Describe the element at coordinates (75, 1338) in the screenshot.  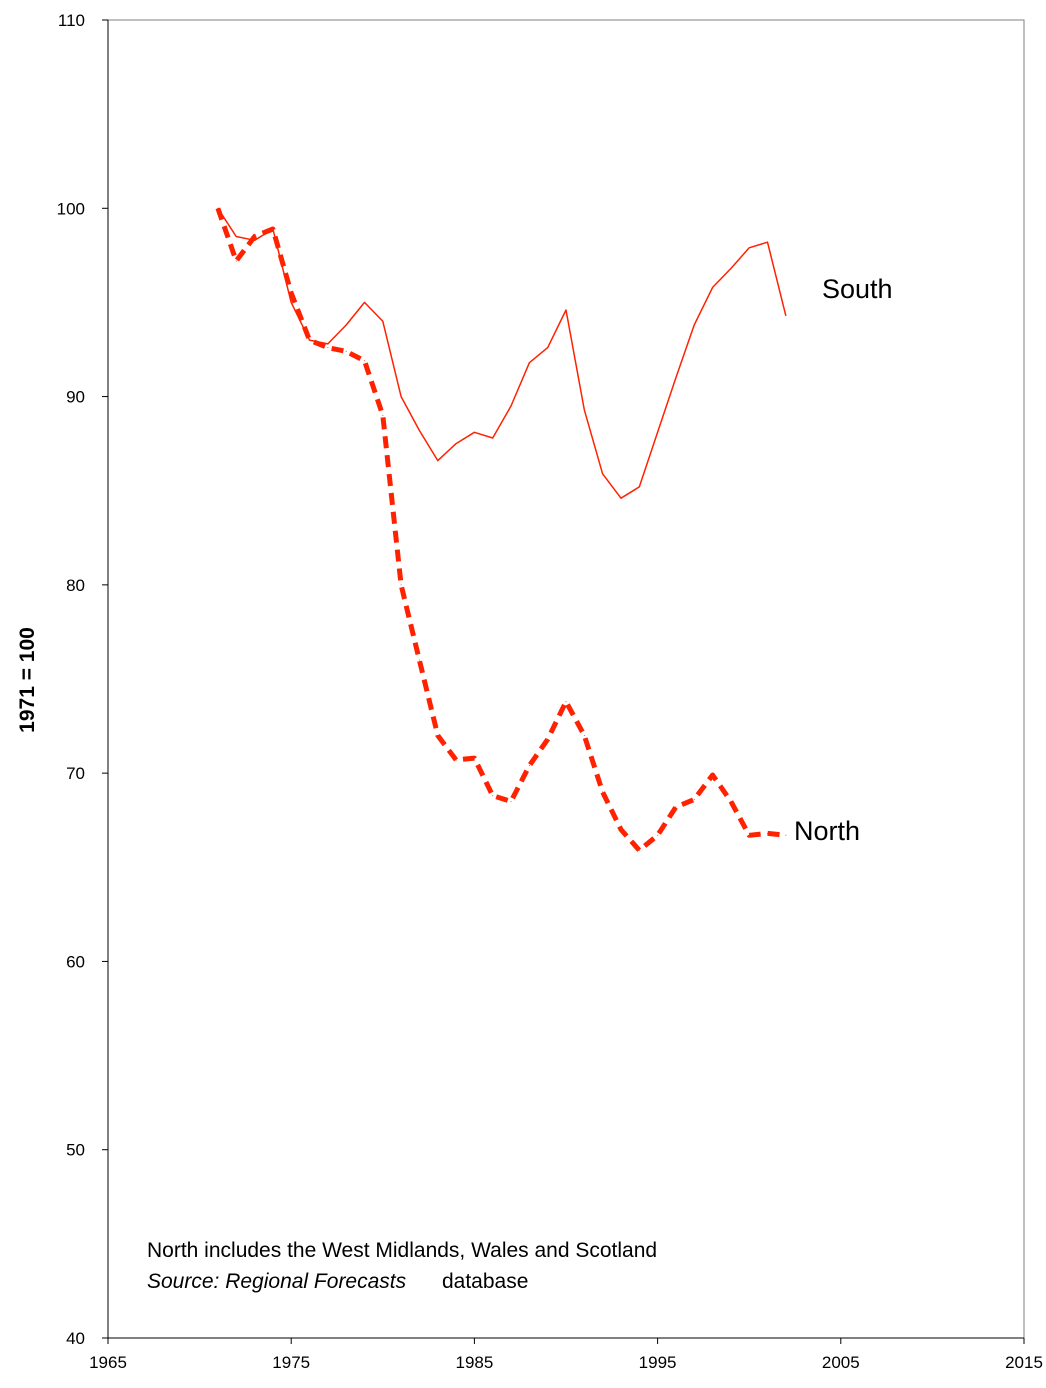
I see `y-tick-label: 40` at that location.